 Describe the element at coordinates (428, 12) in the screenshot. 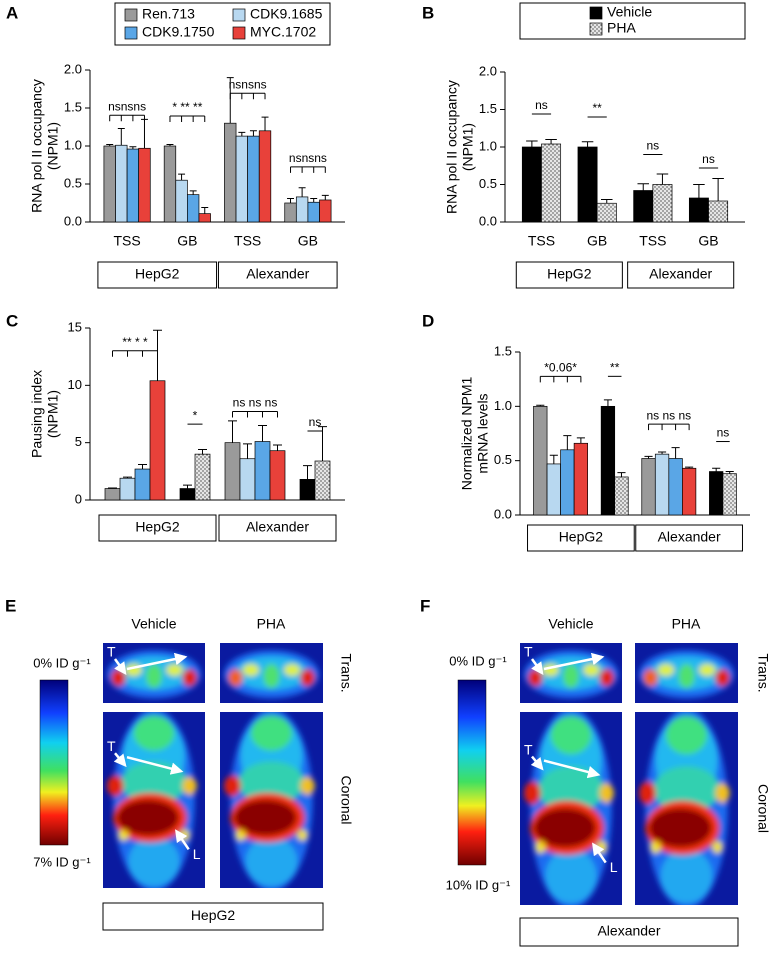

I see `panel-letter: B` at that location.